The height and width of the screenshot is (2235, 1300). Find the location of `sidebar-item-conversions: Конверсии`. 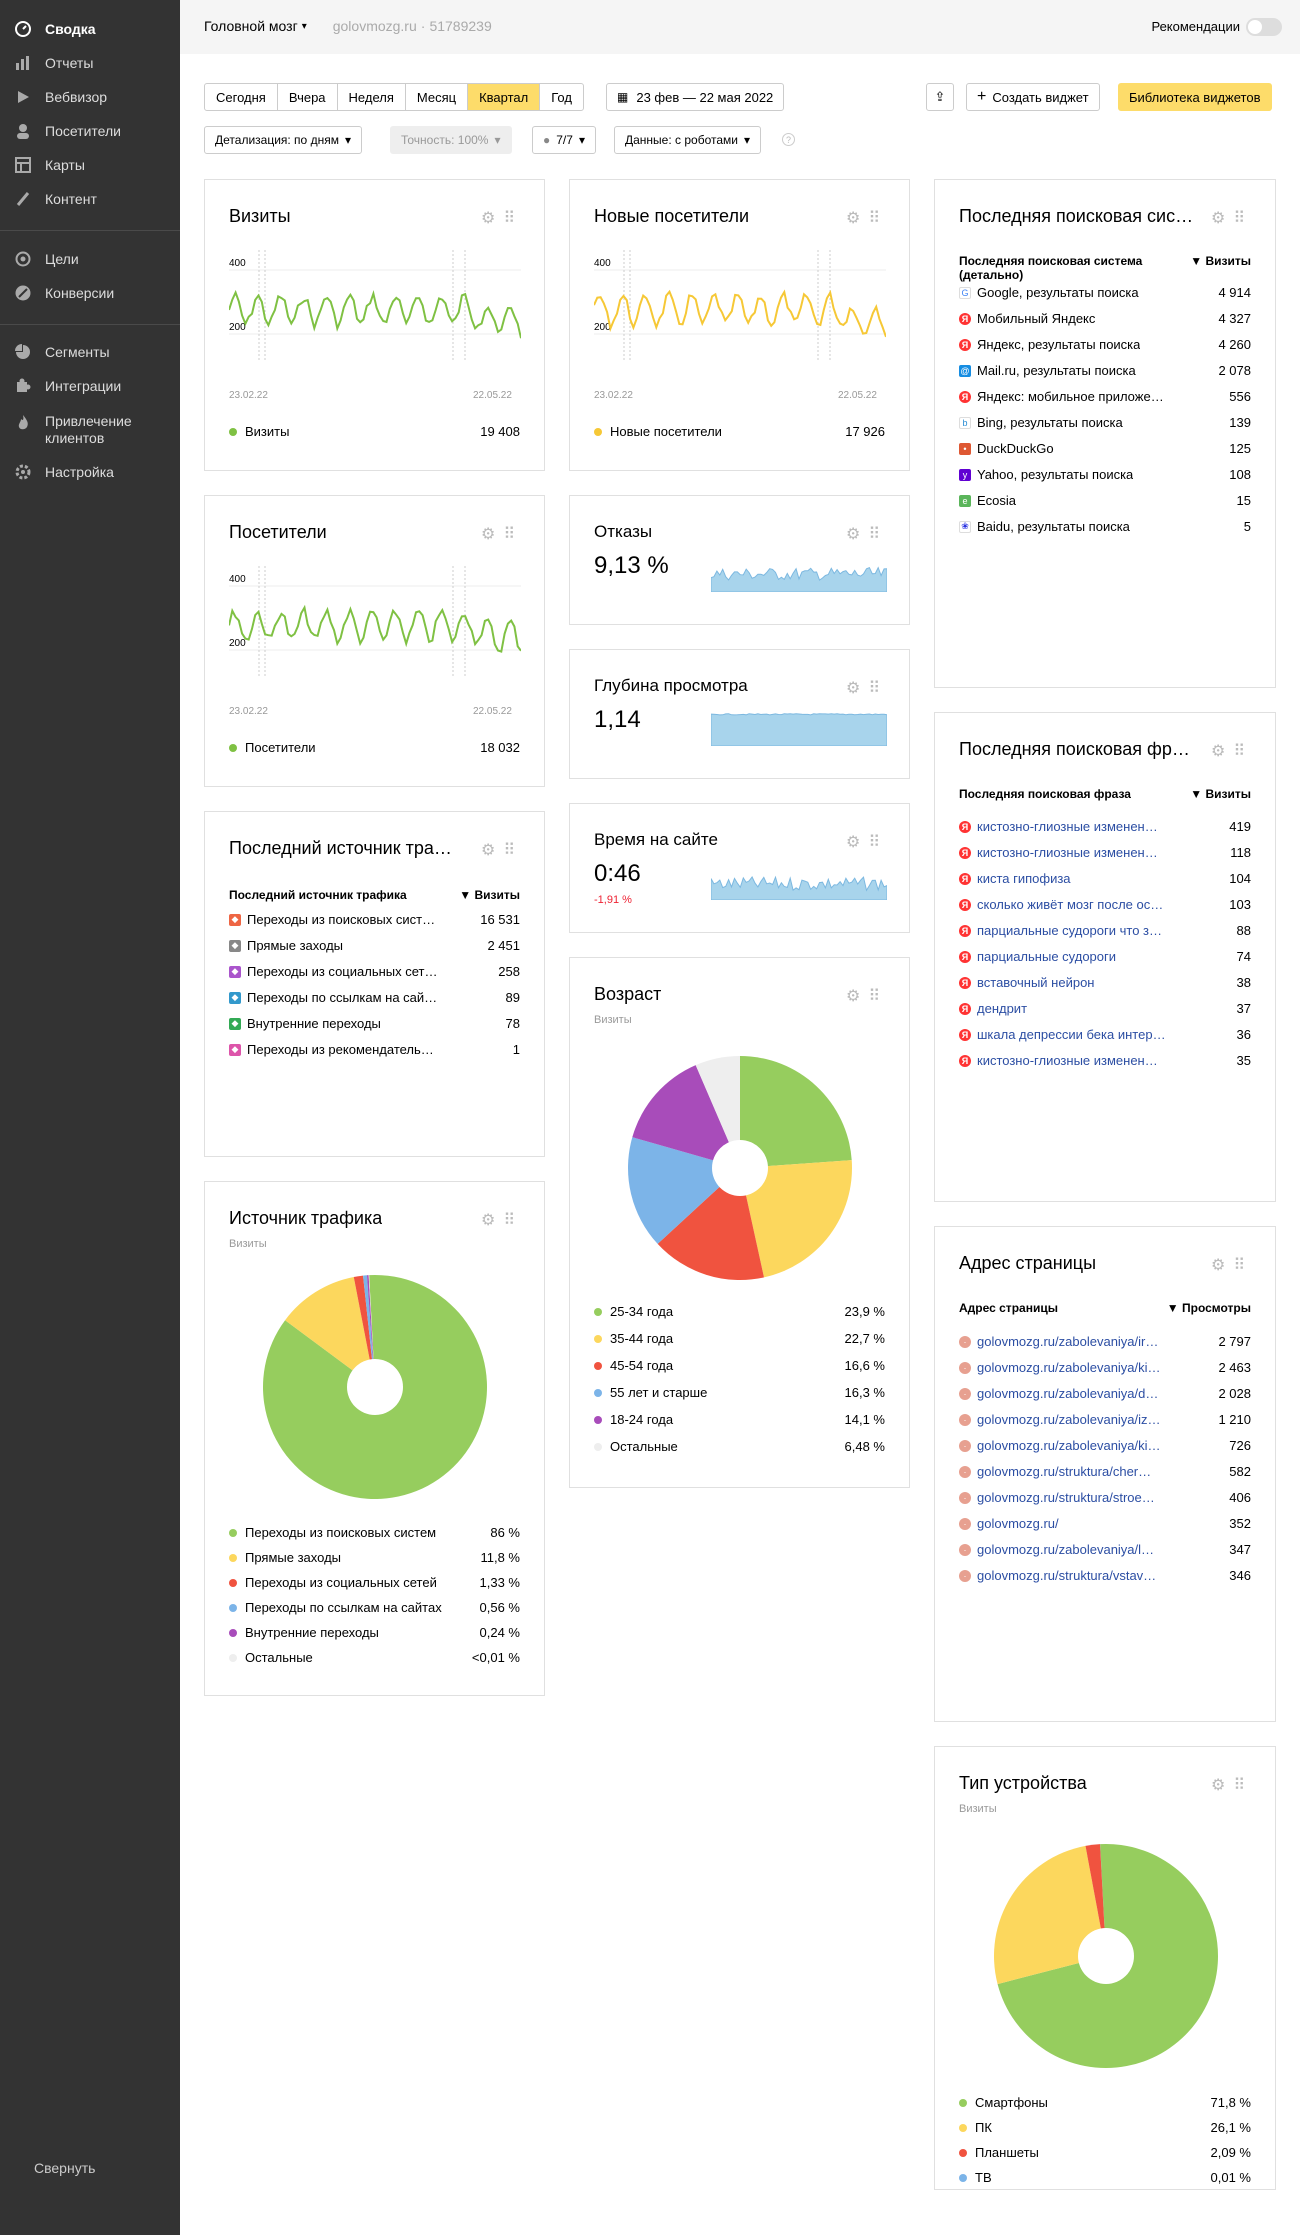

sidebar-item-conversions: Конверсии is located at coordinates (64, 293).